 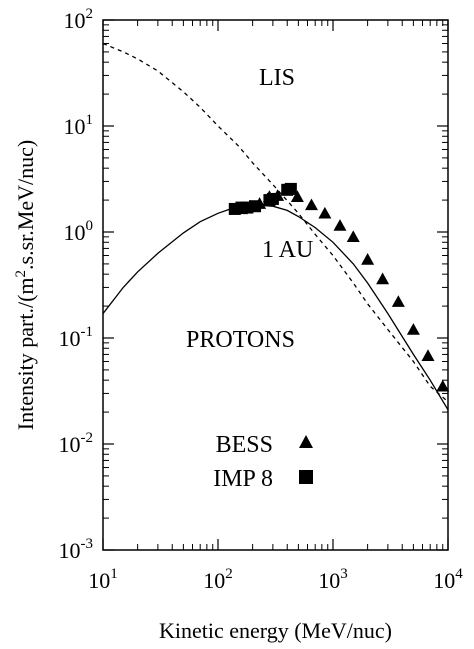 What do you see at coordinates (277, 78) in the screenshot?
I see `annotation-lis: LIS` at bounding box center [277, 78].